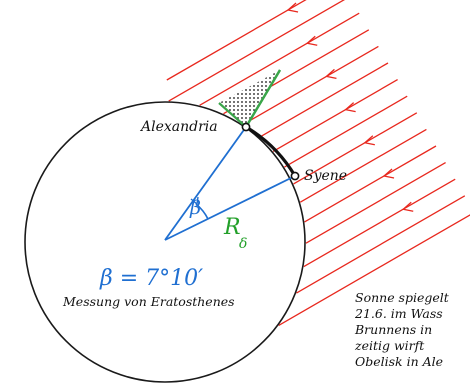  What do you see at coordinates (295, 176) in the screenshot?
I see `syene-marker` at bounding box center [295, 176].